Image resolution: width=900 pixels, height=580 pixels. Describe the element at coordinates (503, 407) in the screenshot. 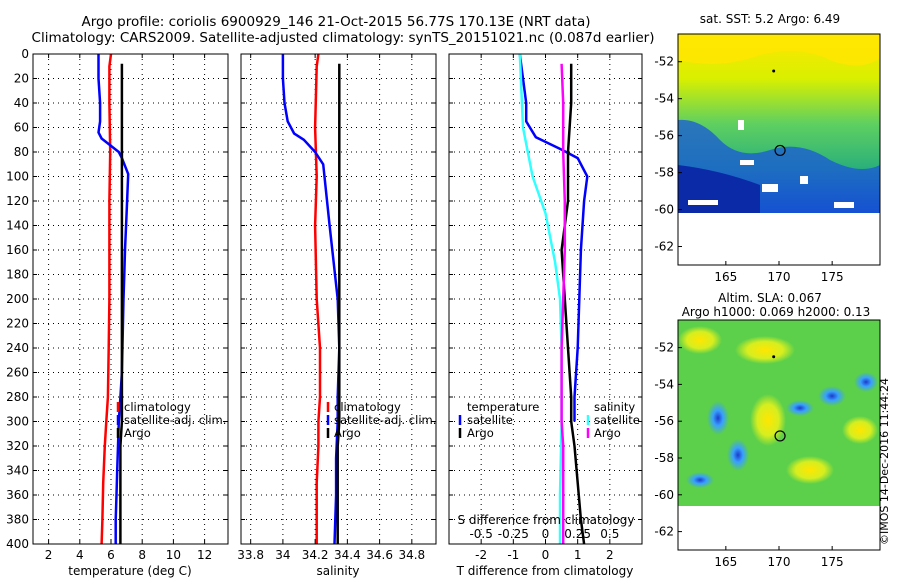

I see `legend-title-temperature: temperature` at that location.